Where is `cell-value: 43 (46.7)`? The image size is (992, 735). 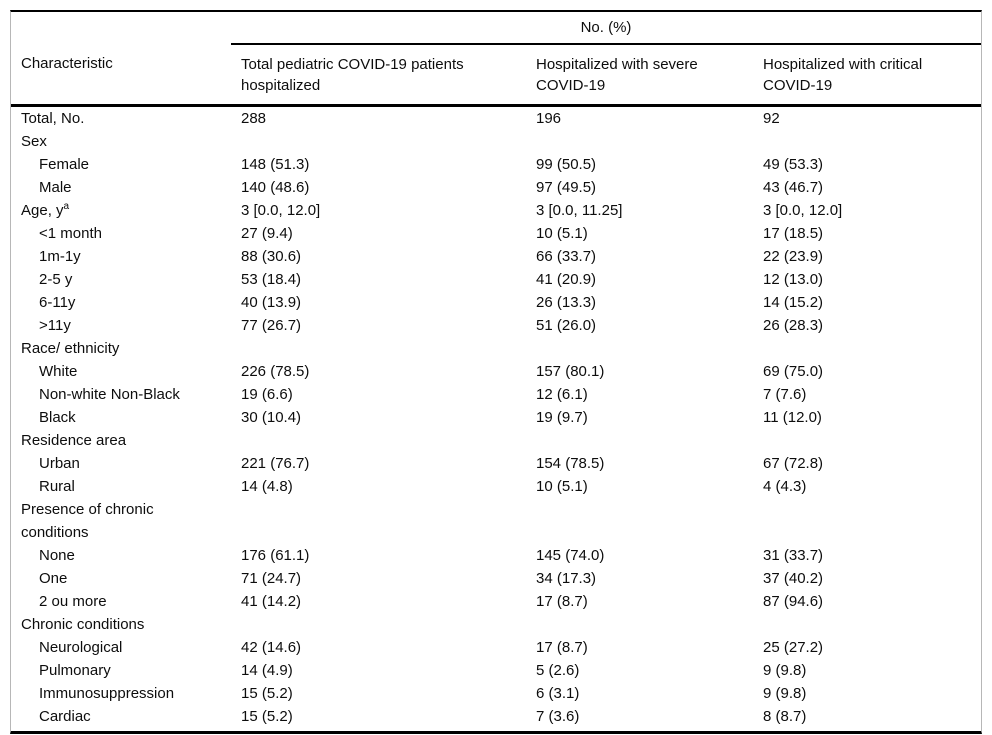
cell-value: 43 (46.7) is located at coordinates (793, 187).